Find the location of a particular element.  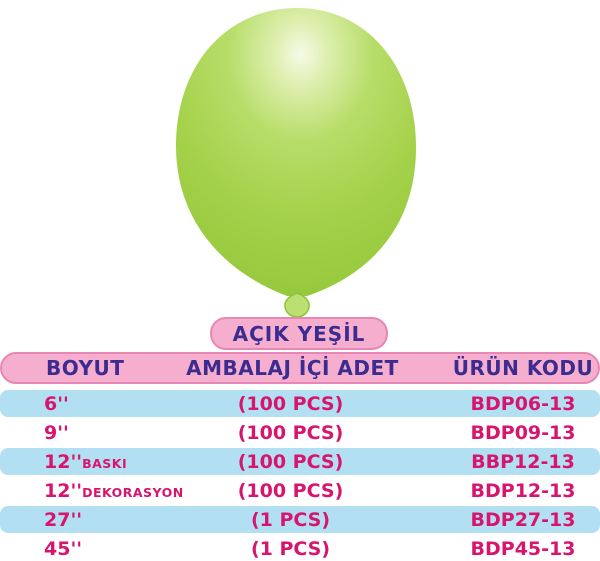

product-code: BDP45-13 is located at coordinates (523, 548).